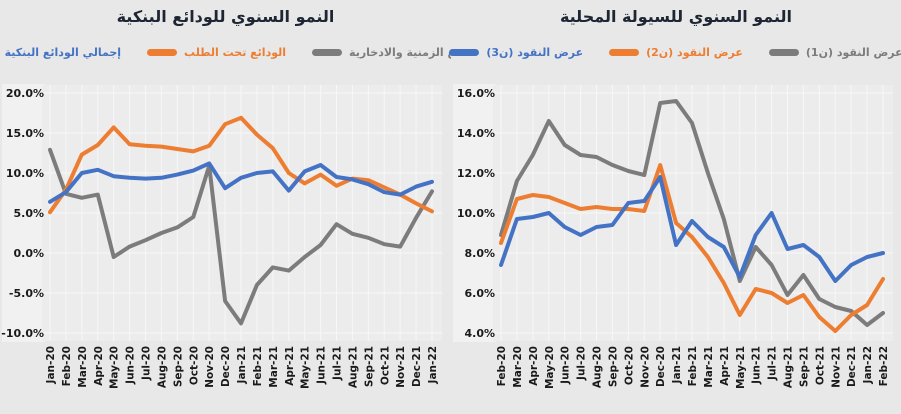  What do you see at coordinates (25, 93) in the screenshot?
I see `svg-text: 20.0%` at bounding box center [25, 93].